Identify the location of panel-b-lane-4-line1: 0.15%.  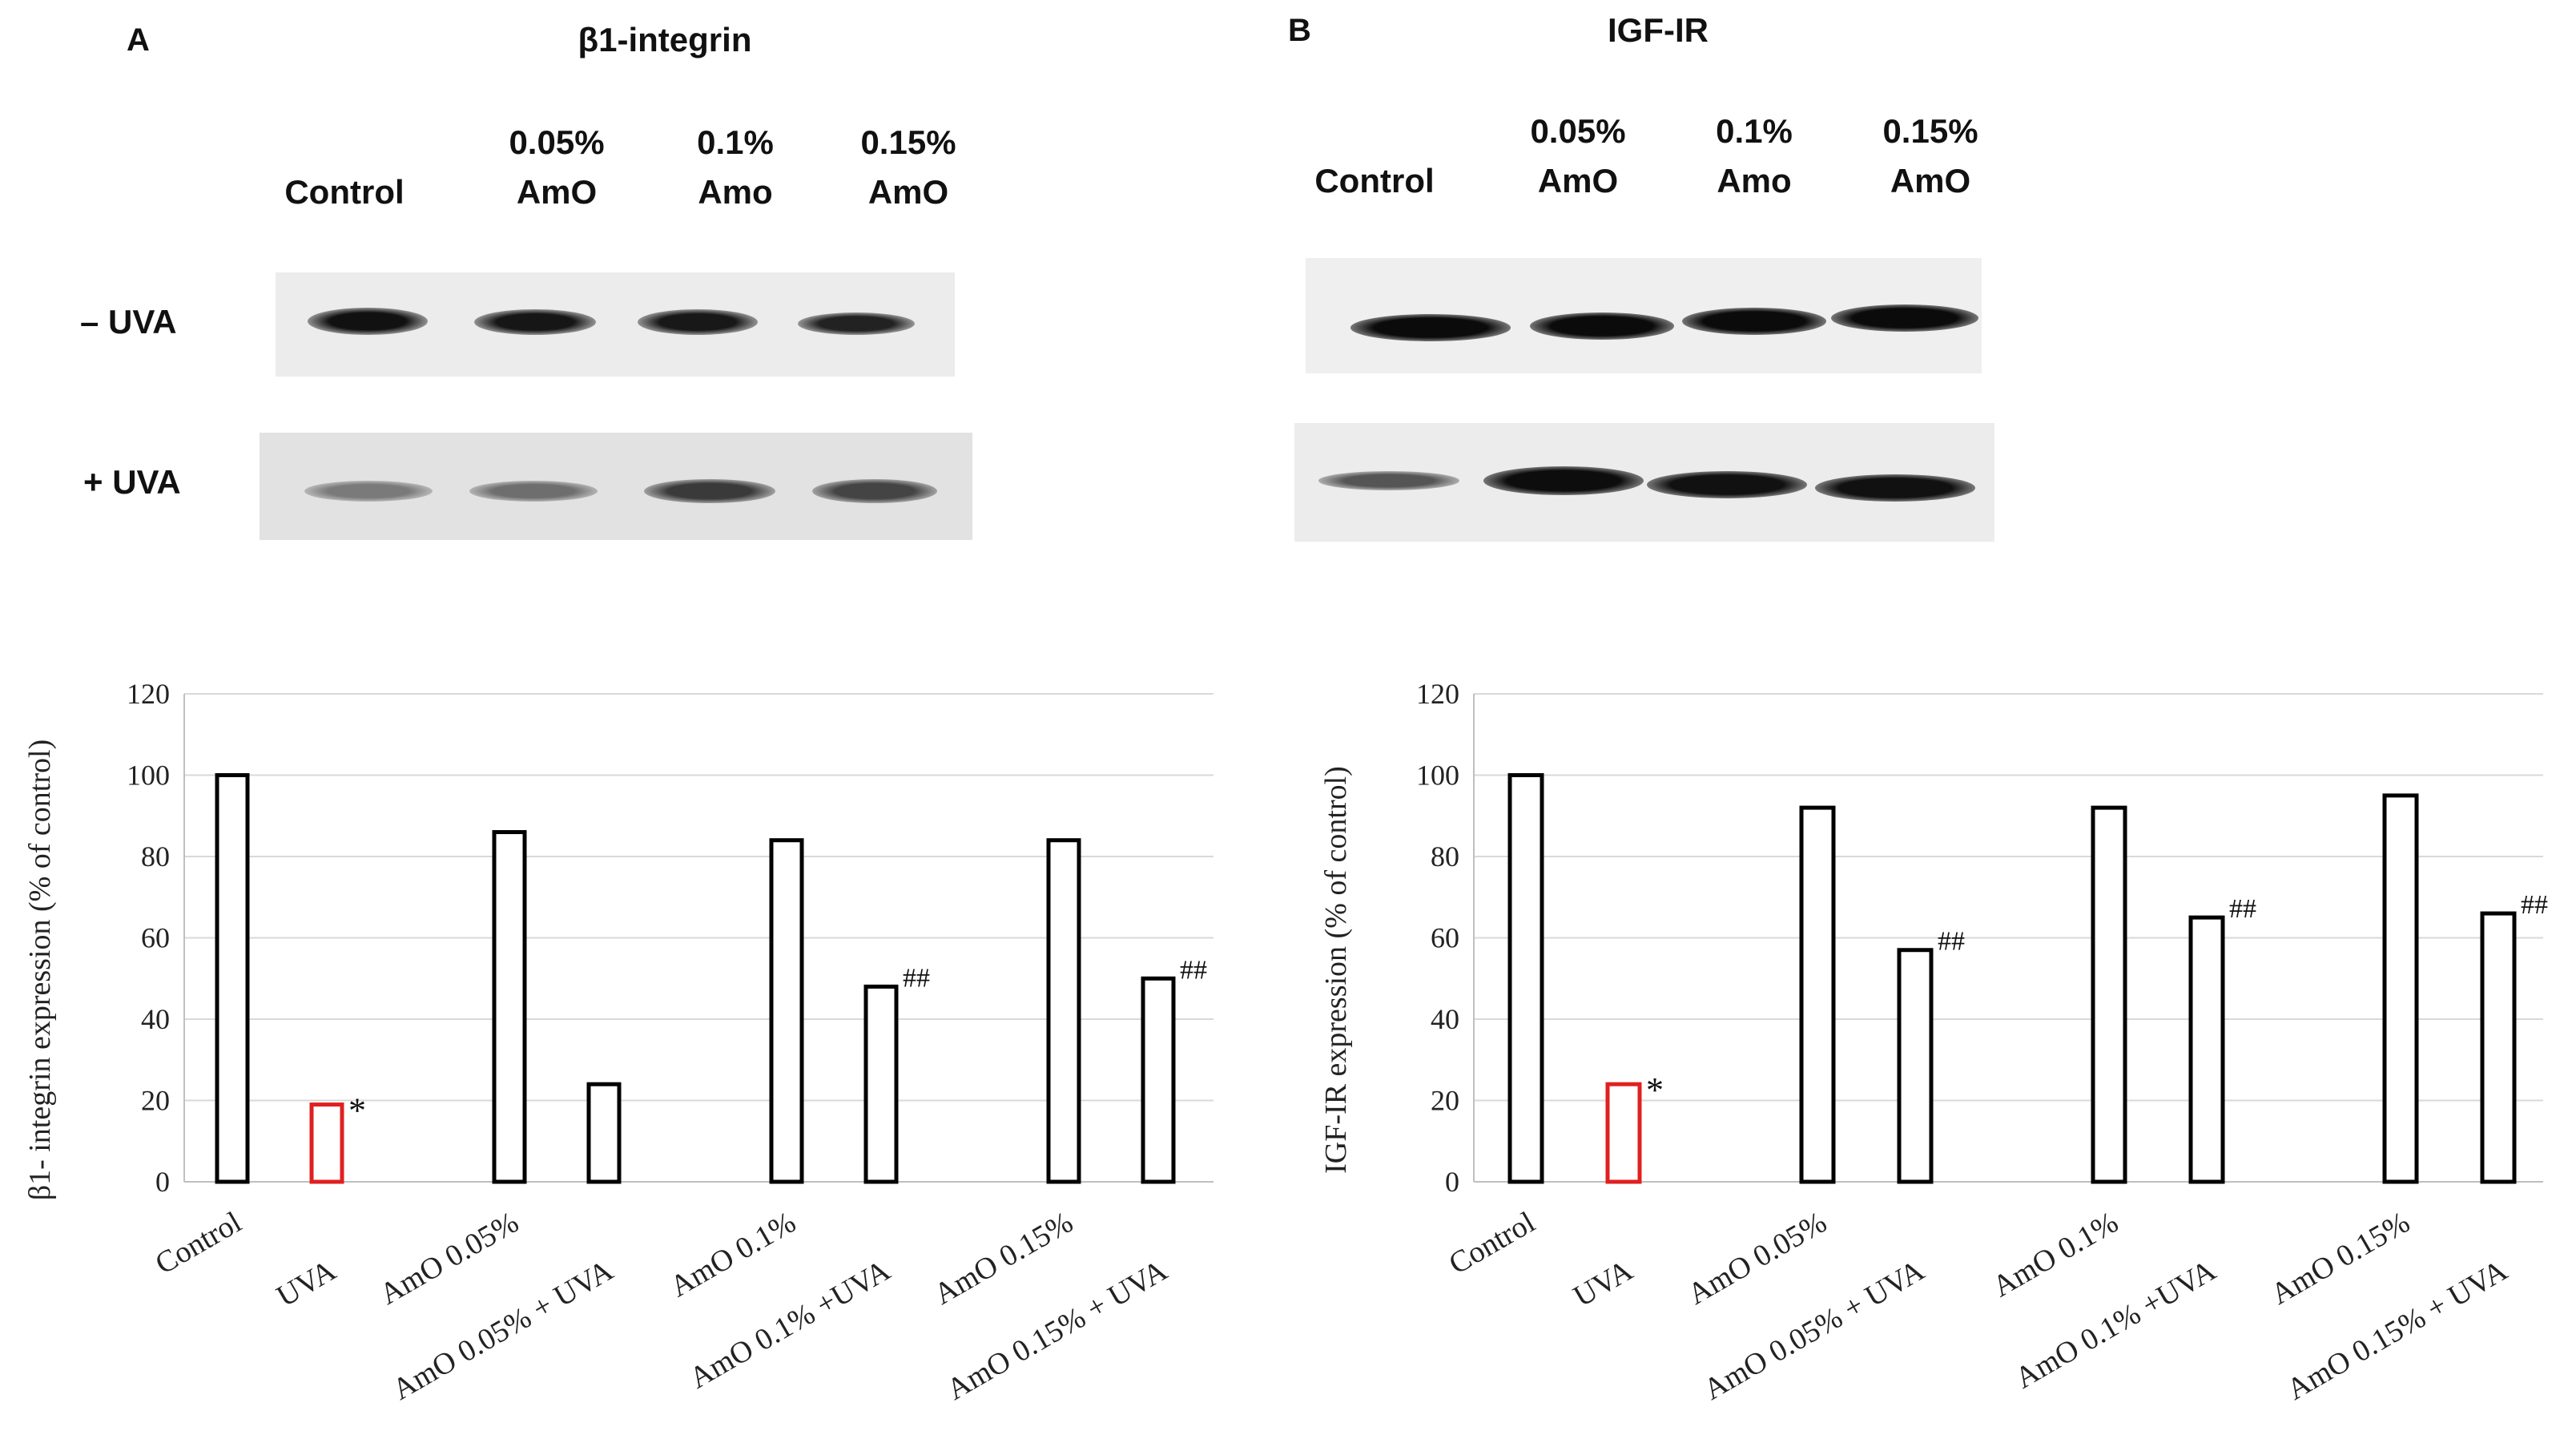
(1930, 131).